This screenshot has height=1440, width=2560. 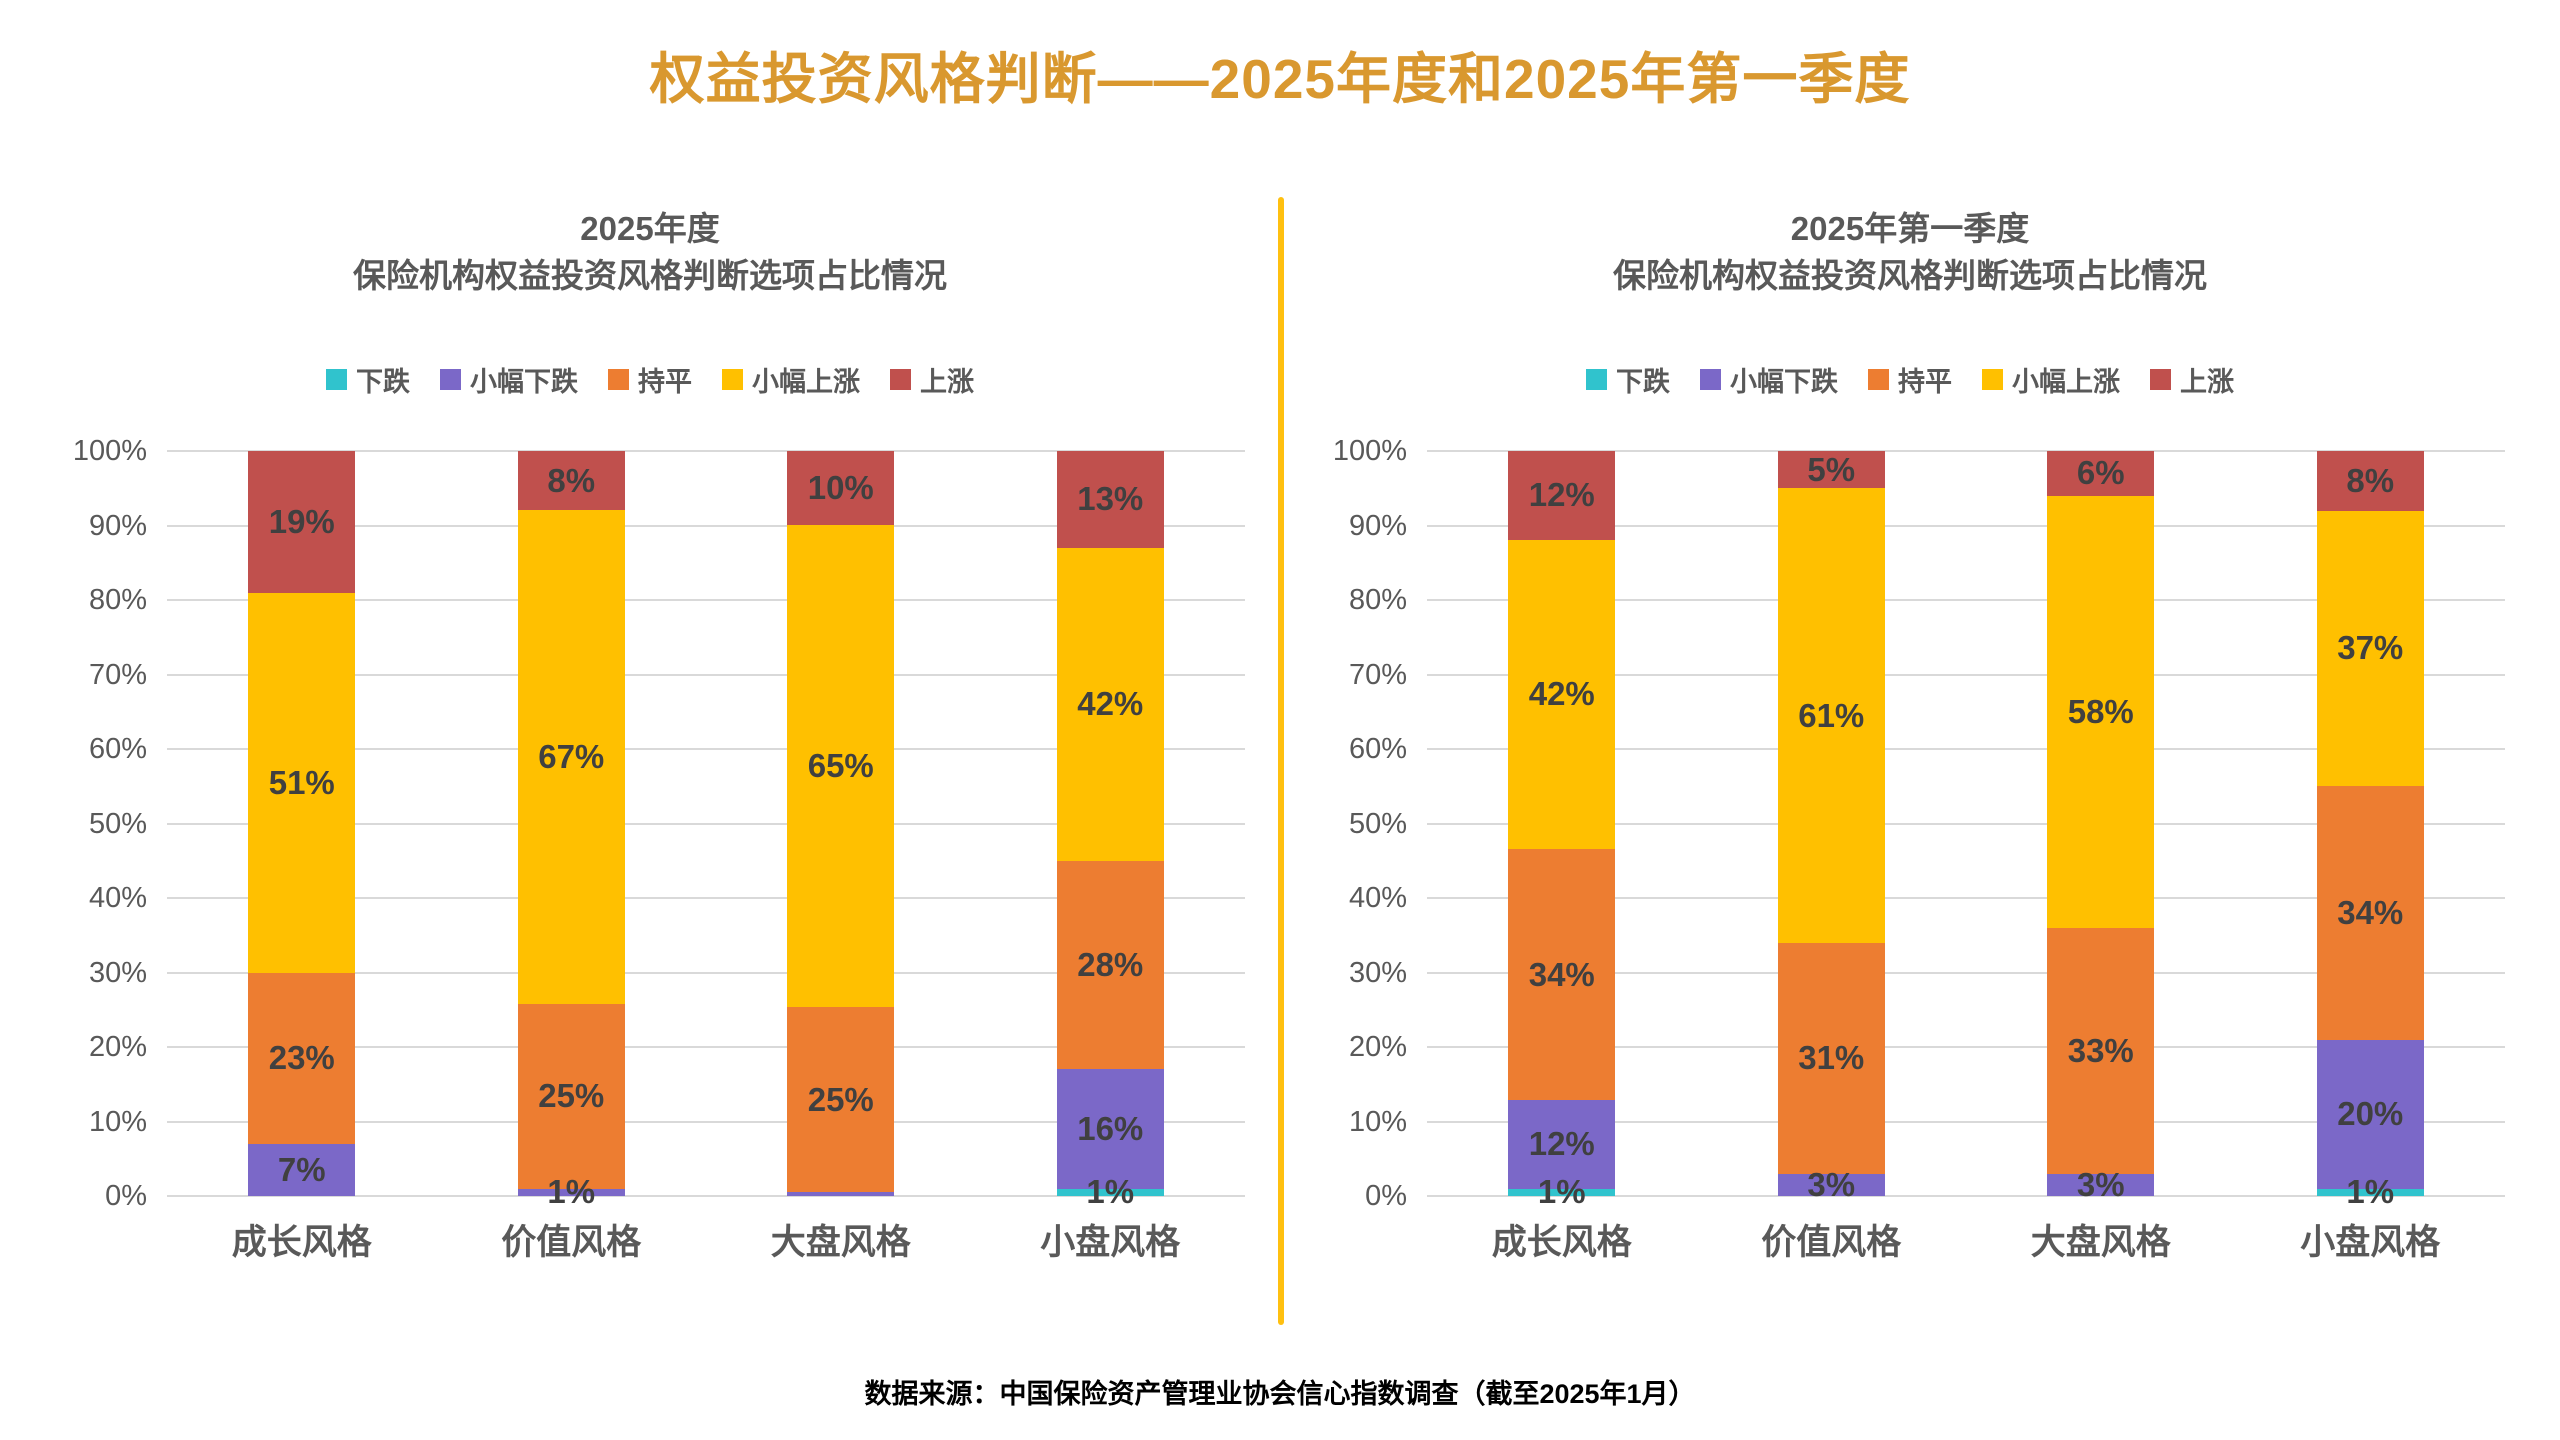 What do you see at coordinates (2100, 711) in the screenshot?
I see `bar-segment-label: 58%` at bounding box center [2100, 711].